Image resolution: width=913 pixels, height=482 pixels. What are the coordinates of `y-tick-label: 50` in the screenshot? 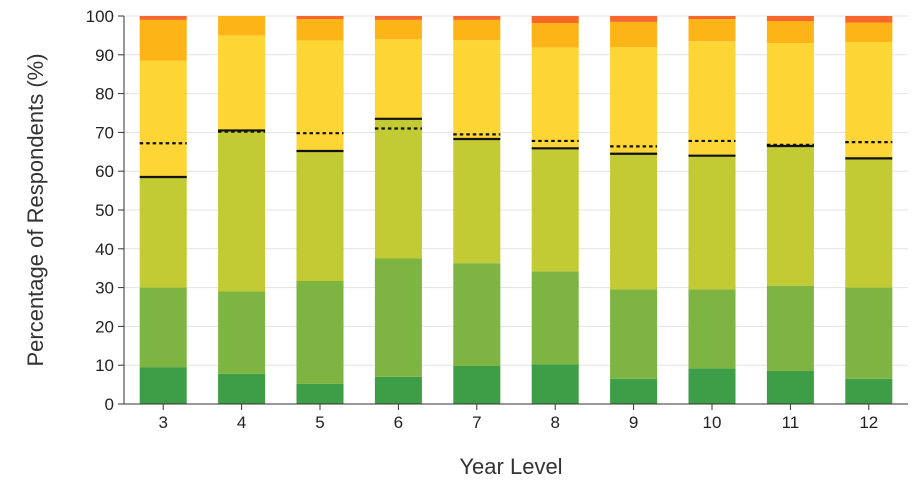 It's located at (104, 210).